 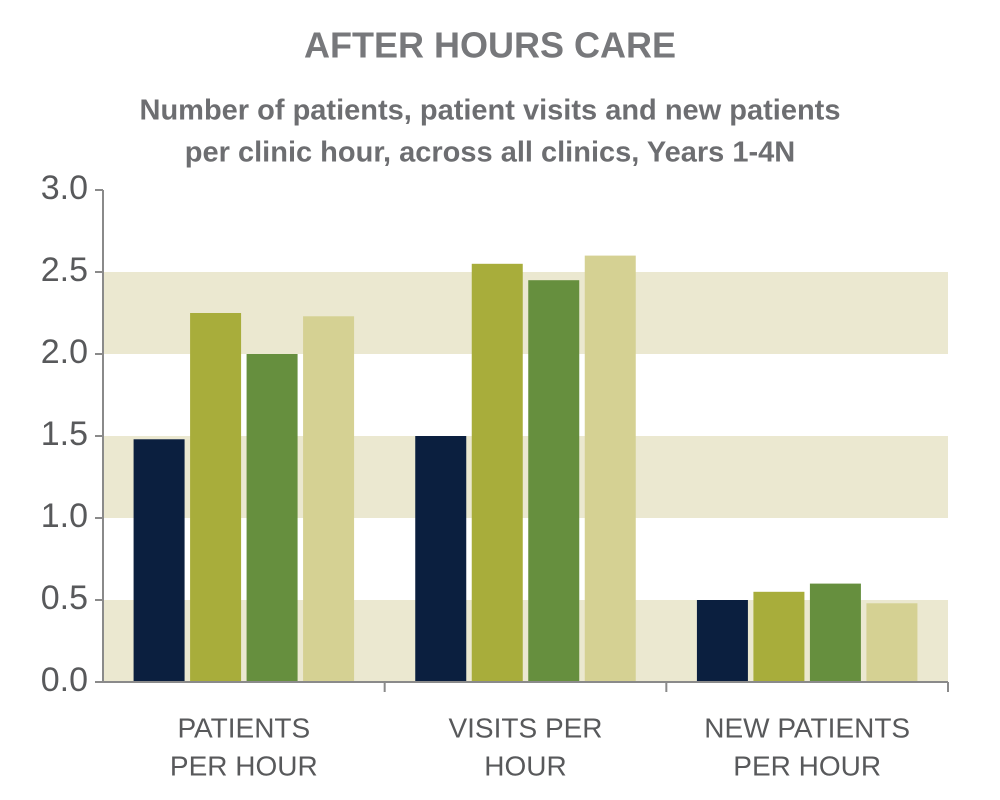 What do you see at coordinates (64, 516) in the screenshot?
I see `y-tick-label: 1.0` at bounding box center [64, 516].